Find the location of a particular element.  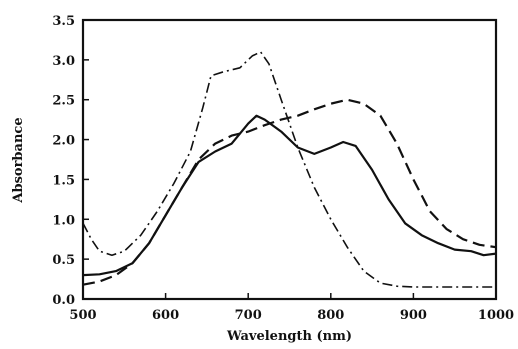

y-tick-label: 3.0 is located at coordinates (63, 61).